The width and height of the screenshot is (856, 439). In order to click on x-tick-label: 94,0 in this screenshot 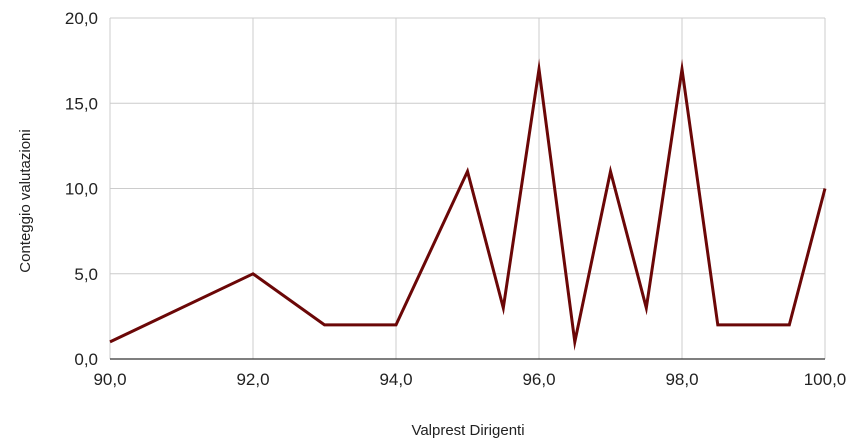, I will do `click(395, 379)`.